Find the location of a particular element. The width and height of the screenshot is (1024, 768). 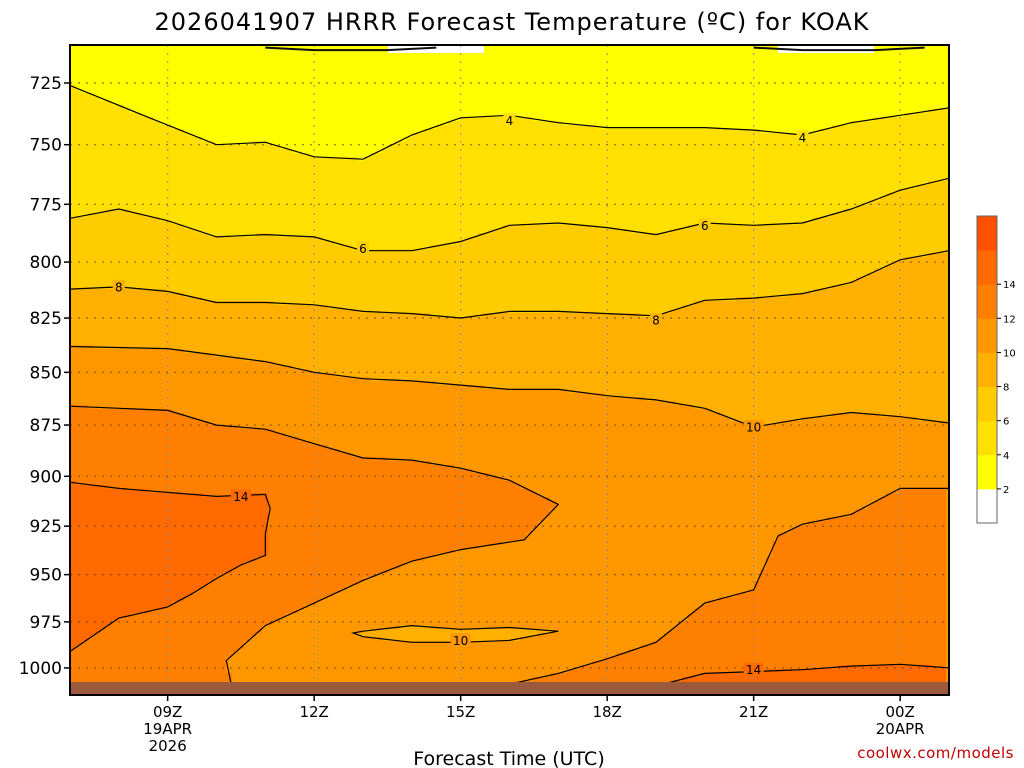

colorbar-tick-label: 12 is located at coordinates (1009, 319).